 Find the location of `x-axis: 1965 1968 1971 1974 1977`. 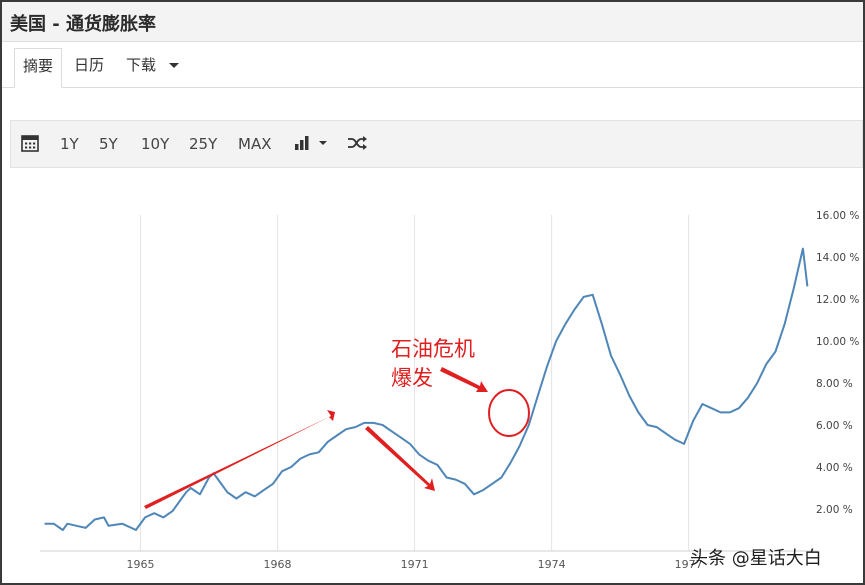

x-axis: 1965 1968 1971 1974 1977 is located at coordinates (429, 560).